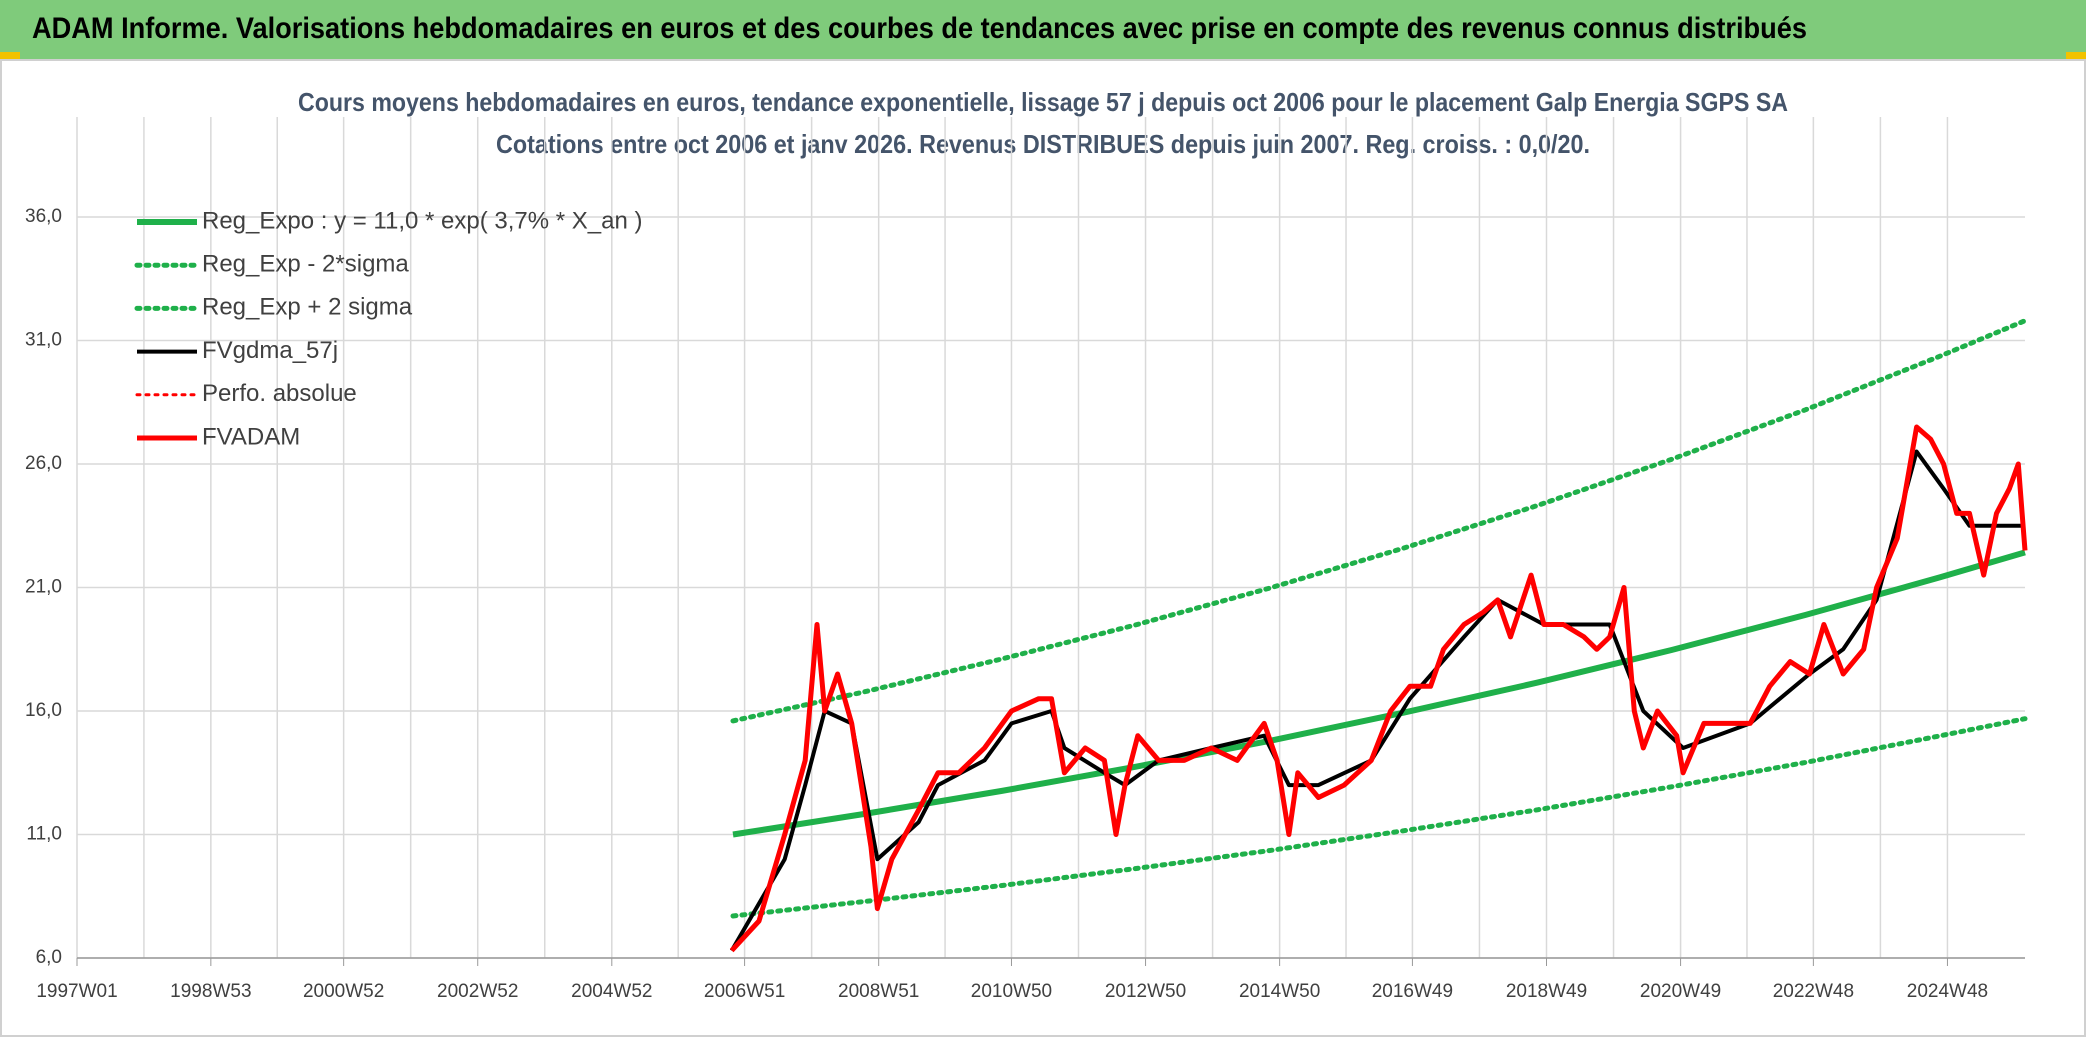  I want to click on header-bar, so click(1043, 30).